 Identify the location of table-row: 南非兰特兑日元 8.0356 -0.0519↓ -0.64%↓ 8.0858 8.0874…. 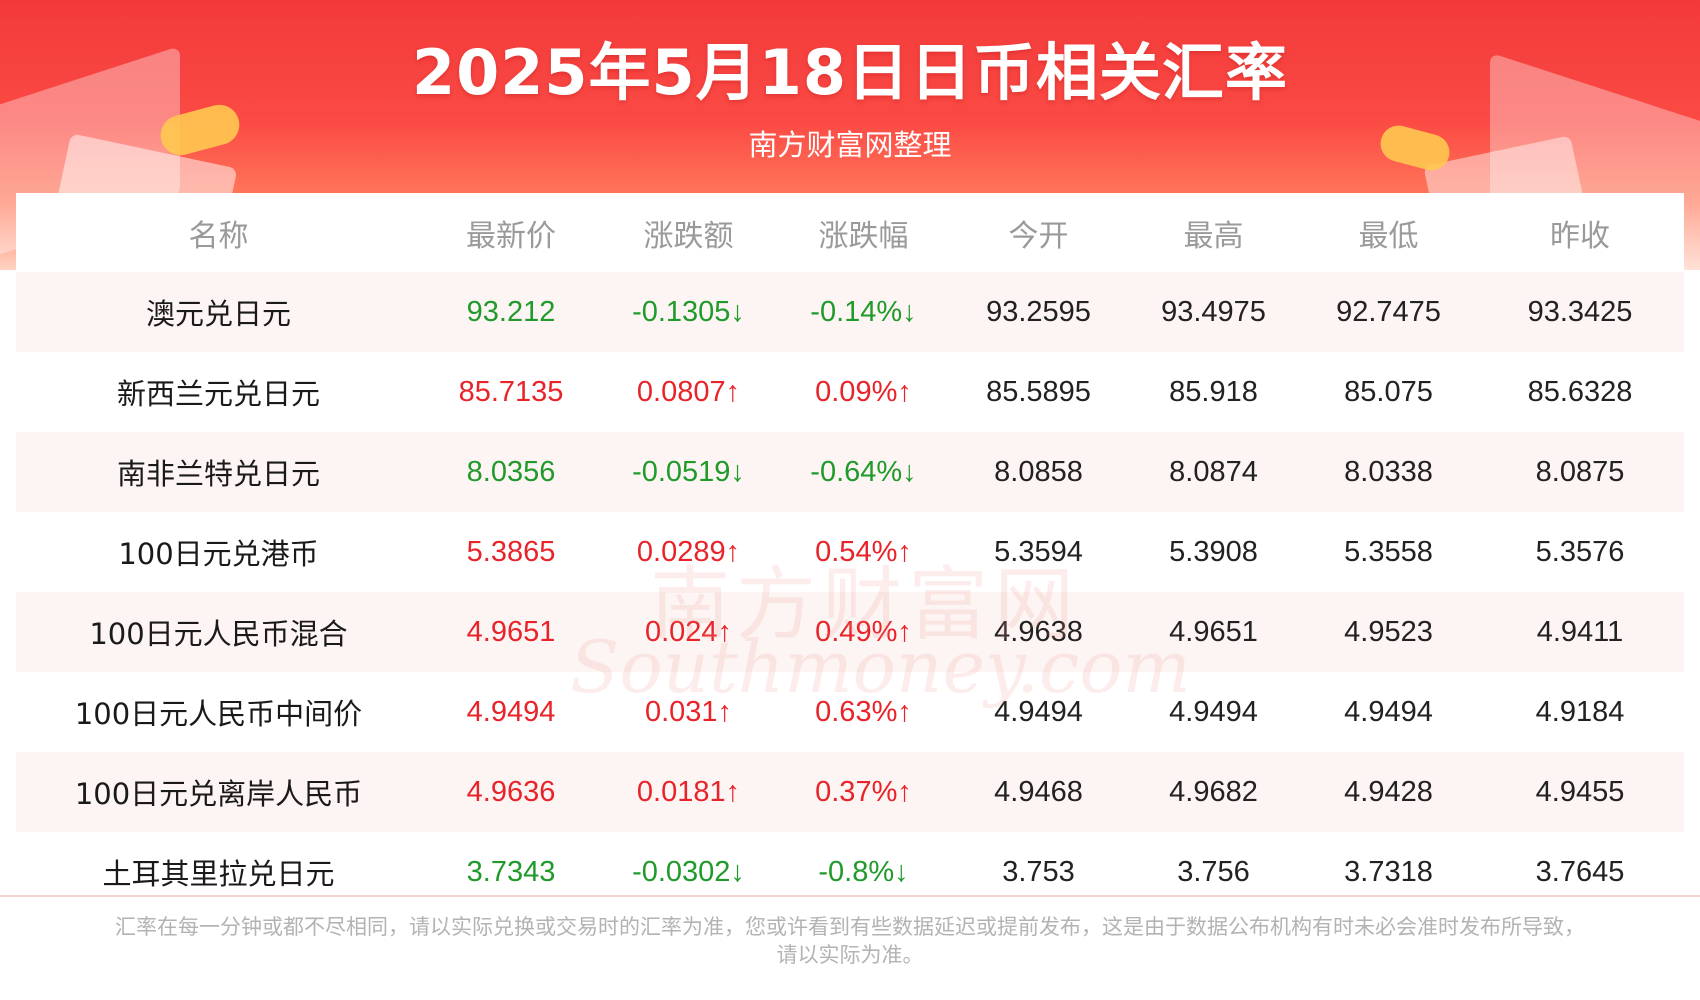
(850, 472).